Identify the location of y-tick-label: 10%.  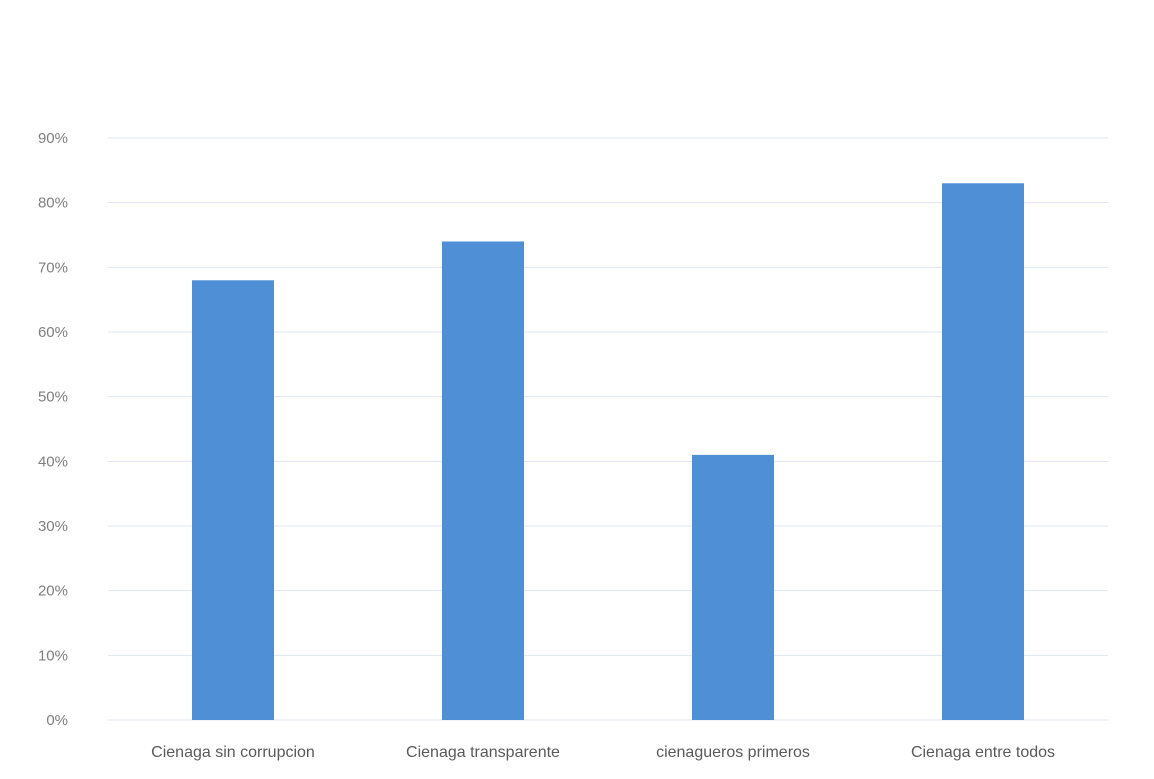
(53, 655).